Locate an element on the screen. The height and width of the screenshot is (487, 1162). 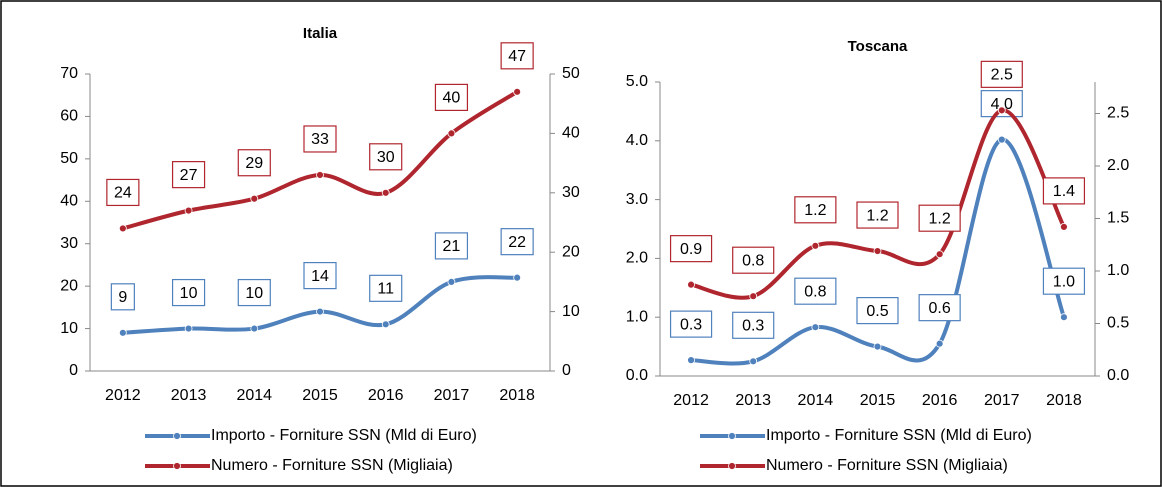
data-label: 14 is located at coordinates (320, 276).